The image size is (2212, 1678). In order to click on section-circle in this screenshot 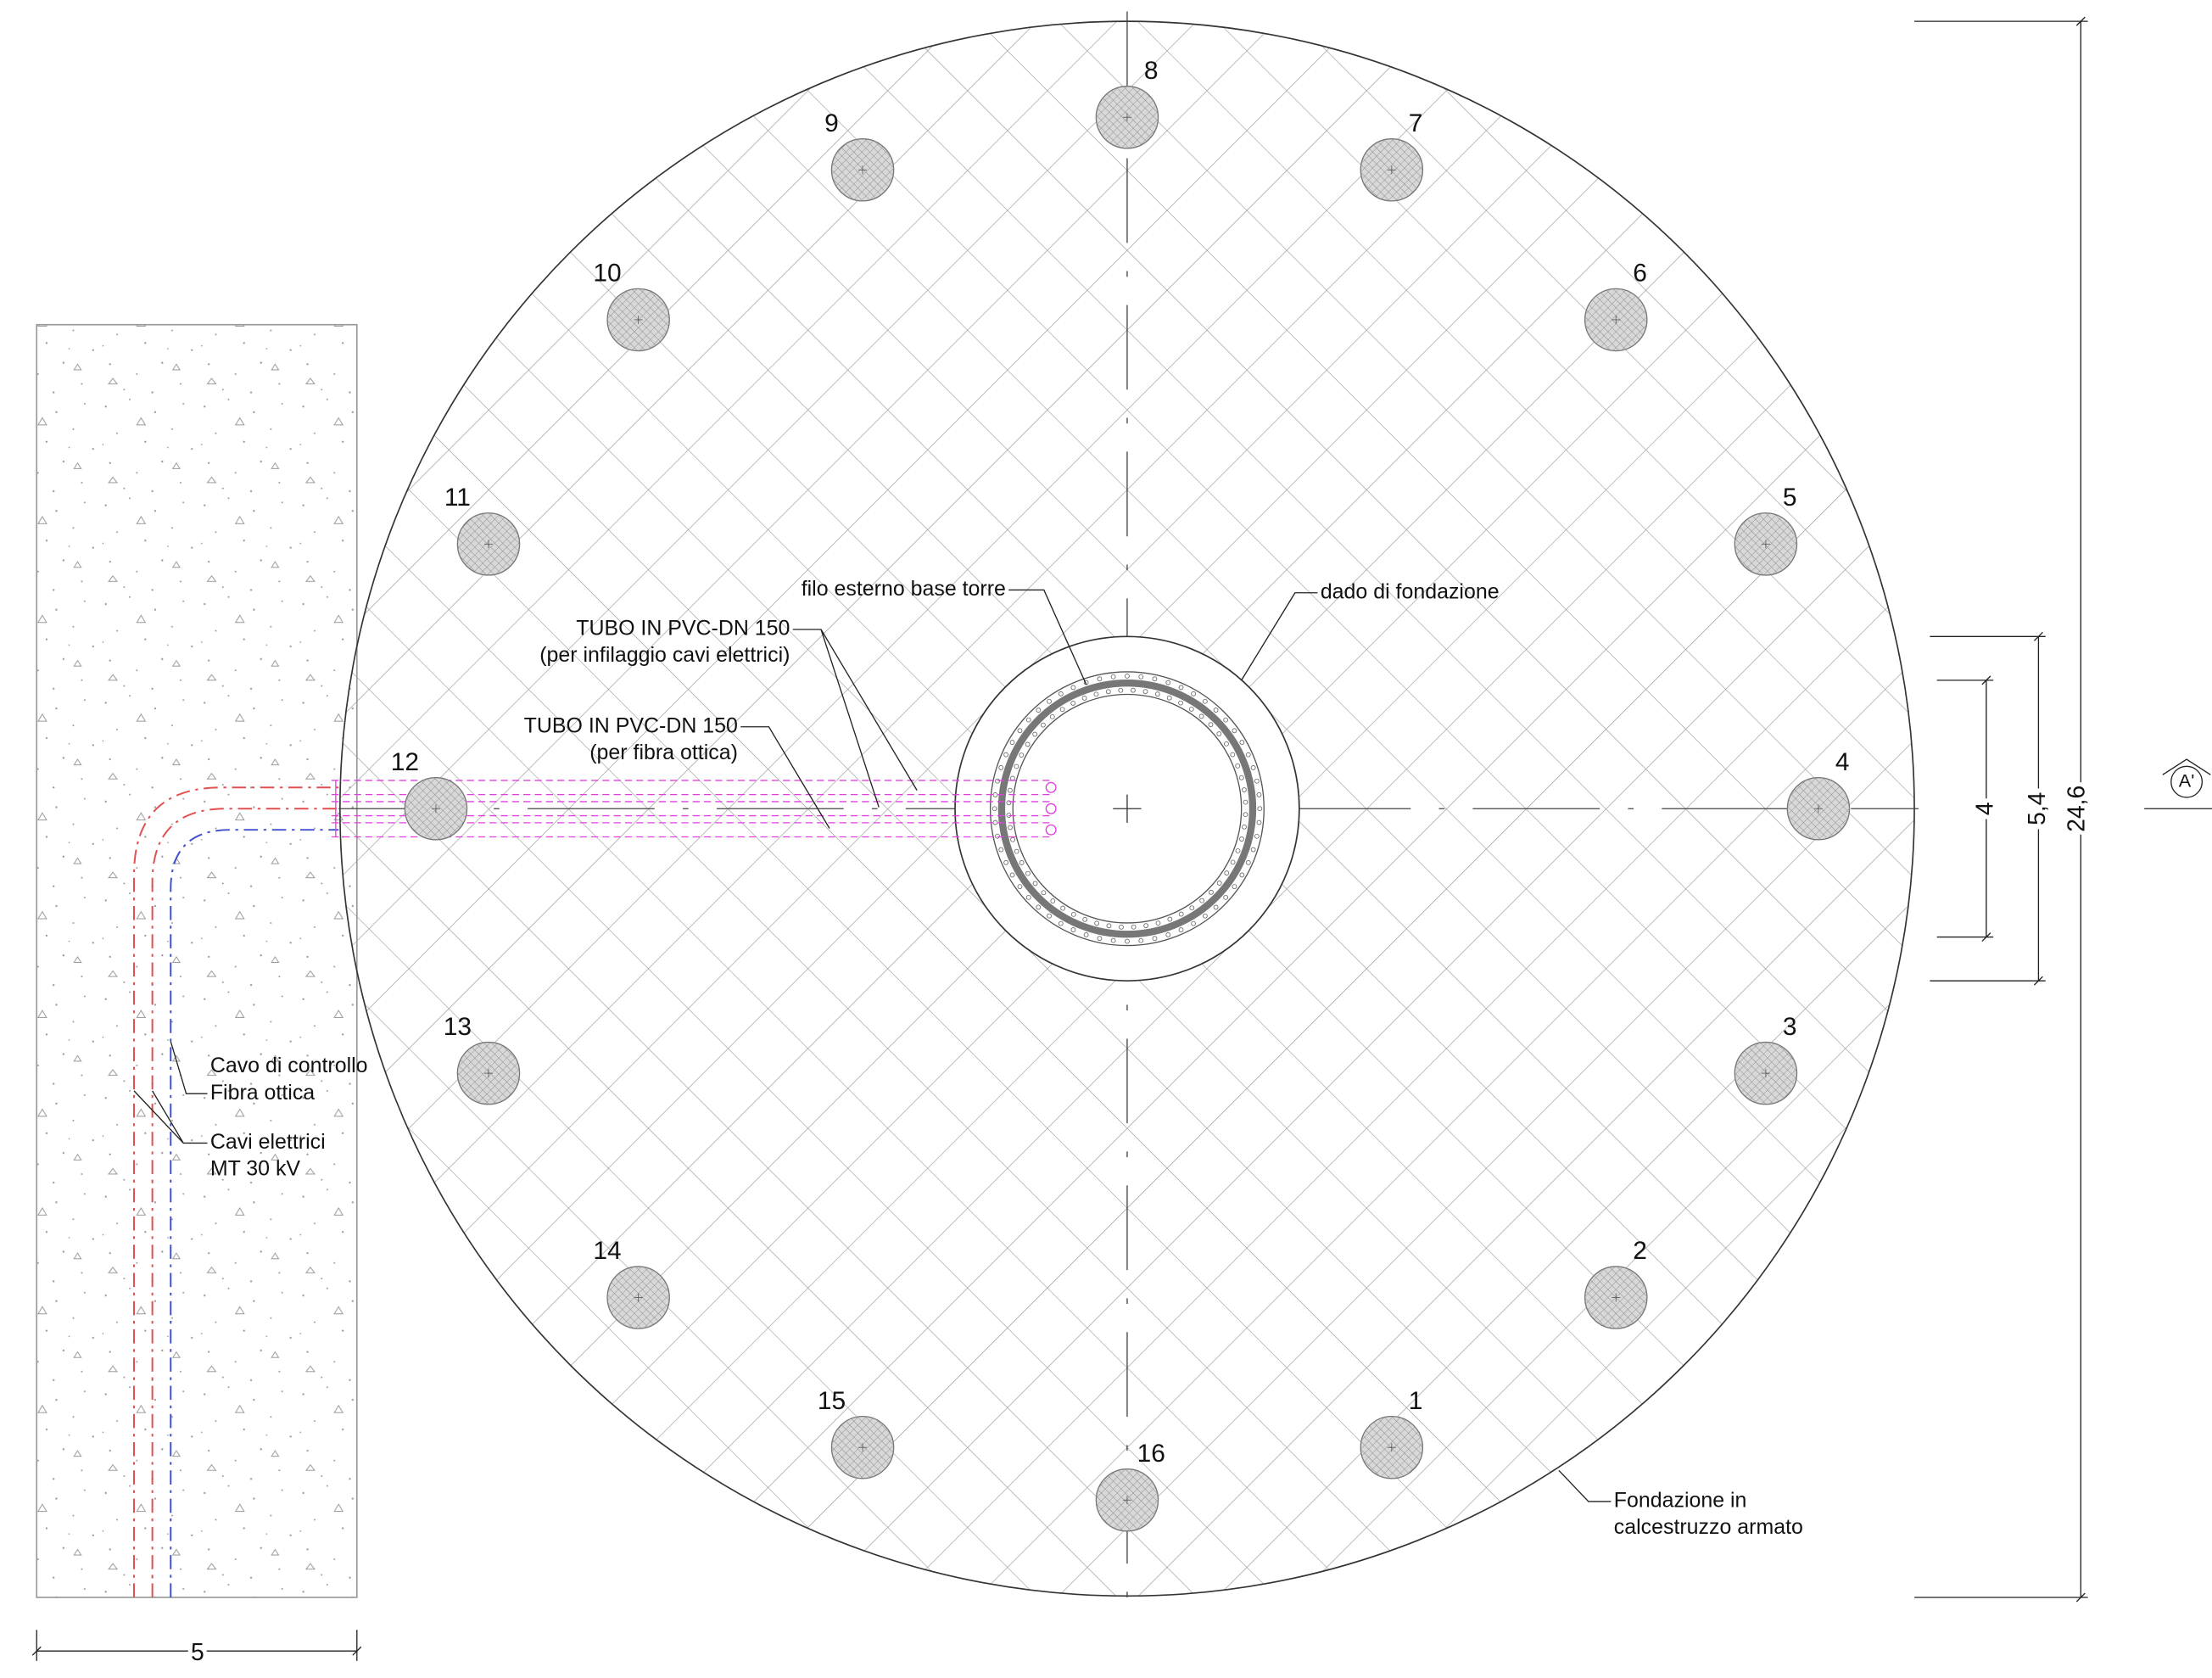, I will do `click(2187, 781)`.